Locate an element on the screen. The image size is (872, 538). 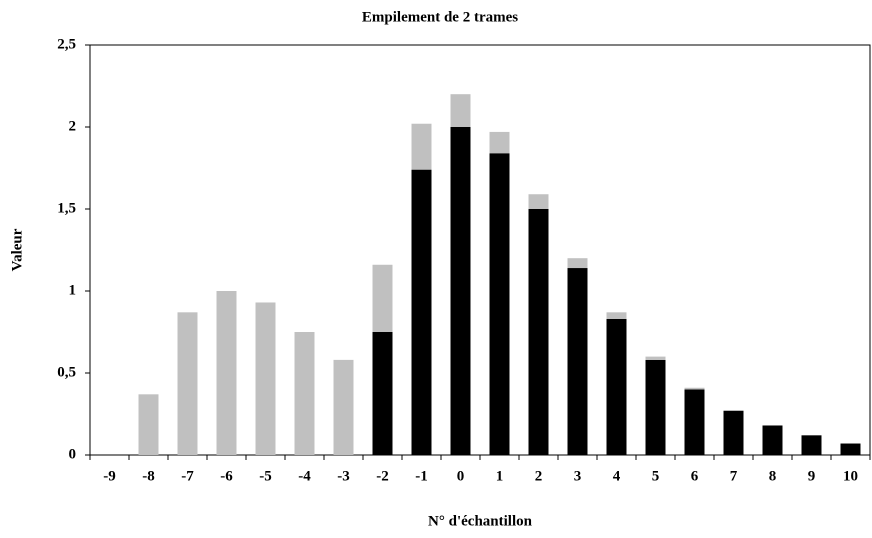
x-tick-label: 4 is located at coordinates (617, 476).